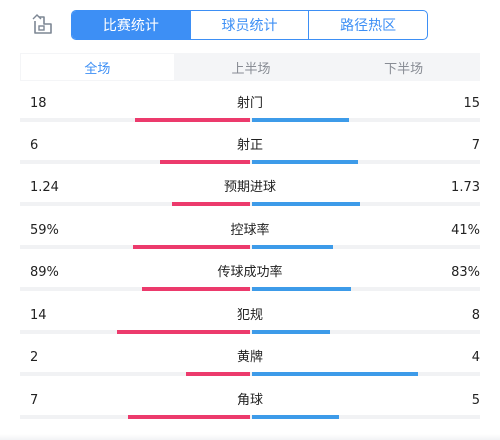 The height and width of the screenshot is (440, 500). What do you see at coordinates (249, 103) in the screenshot?
I see `stat-label: 射门` at bounding box center [249, 103].